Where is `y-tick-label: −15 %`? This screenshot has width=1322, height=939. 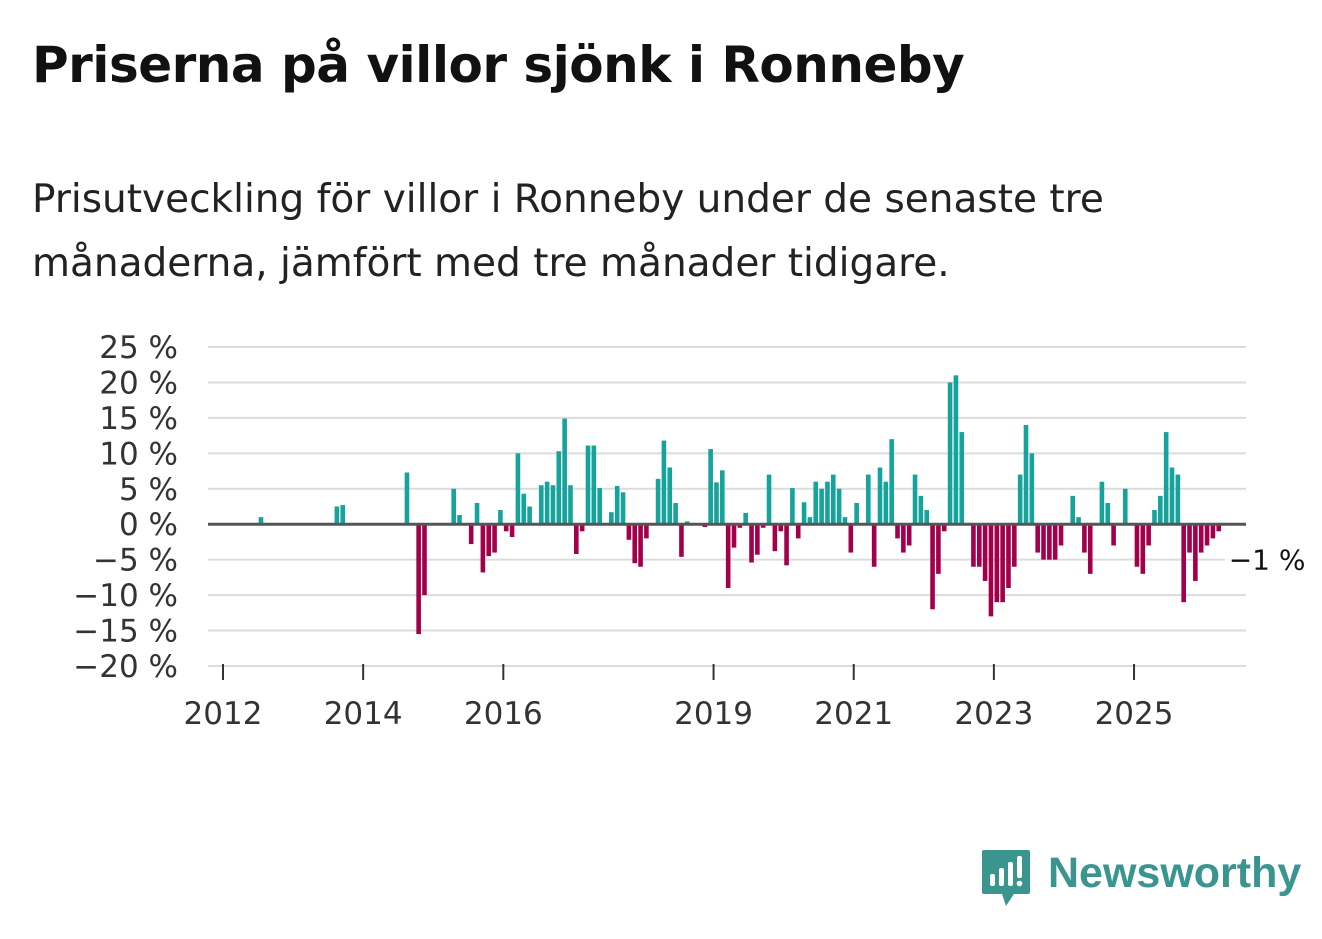 y-tick-label: −15 % is located at coordinates (125, 632).